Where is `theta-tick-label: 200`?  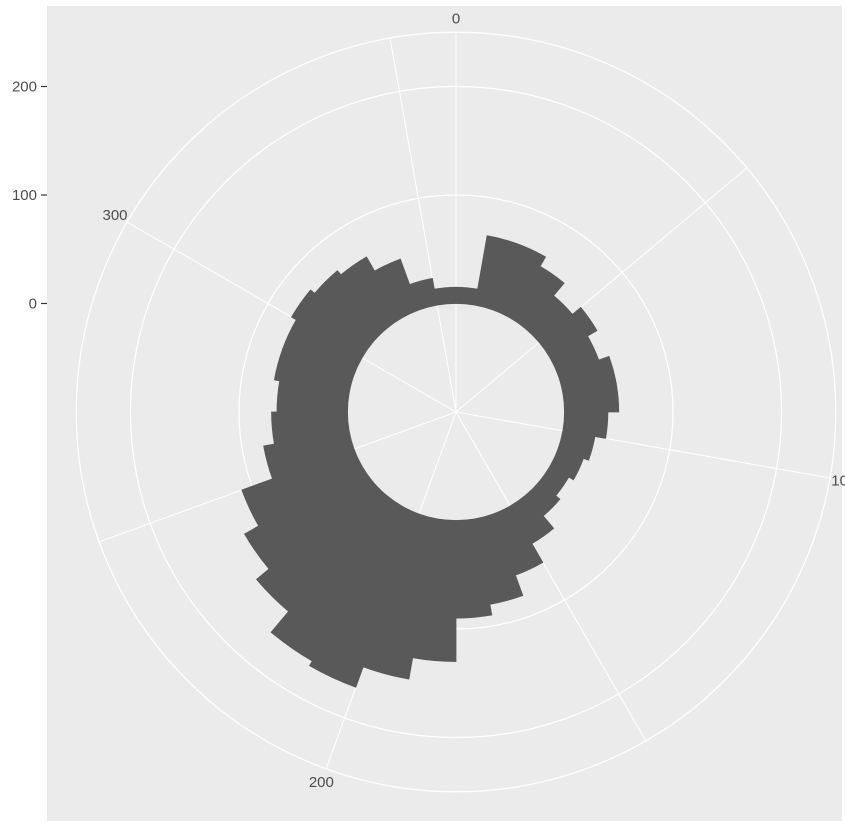
theta-tick-label: 200 is located at coordinates (321, 782).